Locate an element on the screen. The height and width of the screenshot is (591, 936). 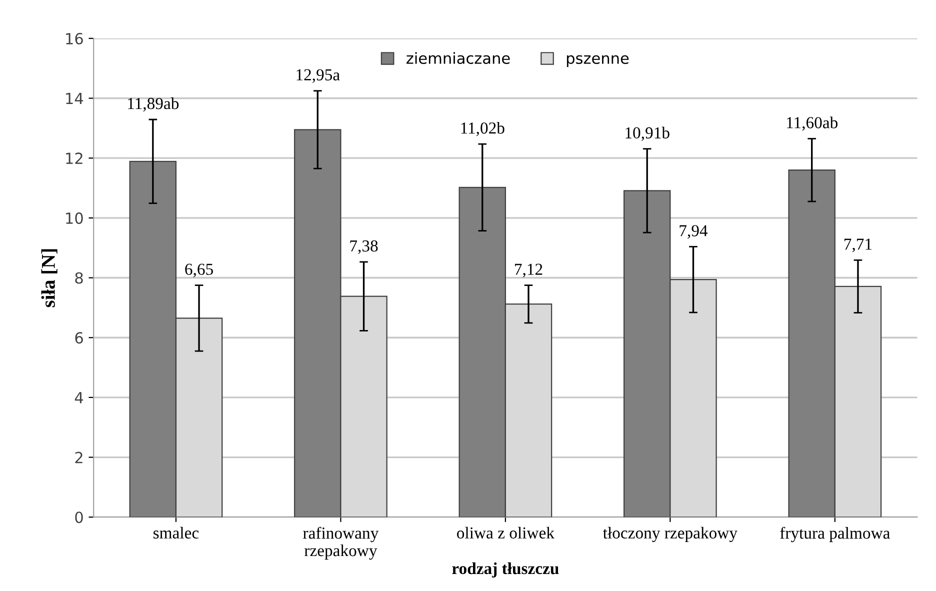
legend-label: ziemniaczane is located at coordinates (458, 58).